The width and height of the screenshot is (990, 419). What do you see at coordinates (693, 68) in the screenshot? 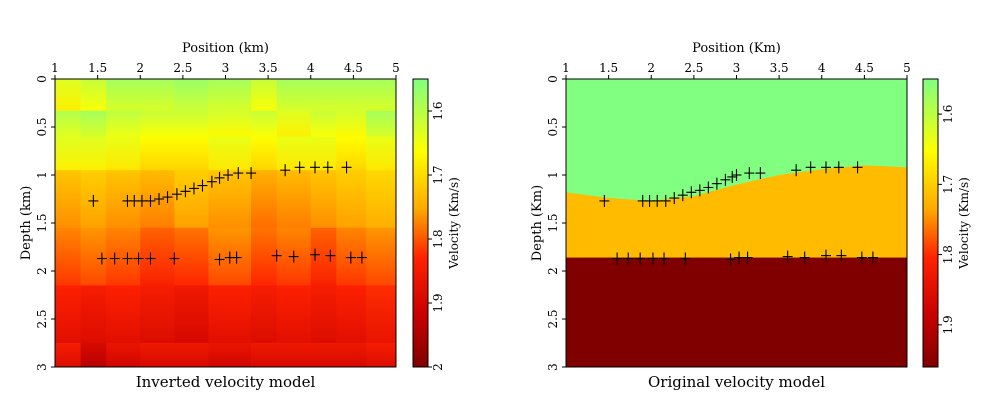
I see `x-tick-label: 2.5` at bounding box center [693, 68].